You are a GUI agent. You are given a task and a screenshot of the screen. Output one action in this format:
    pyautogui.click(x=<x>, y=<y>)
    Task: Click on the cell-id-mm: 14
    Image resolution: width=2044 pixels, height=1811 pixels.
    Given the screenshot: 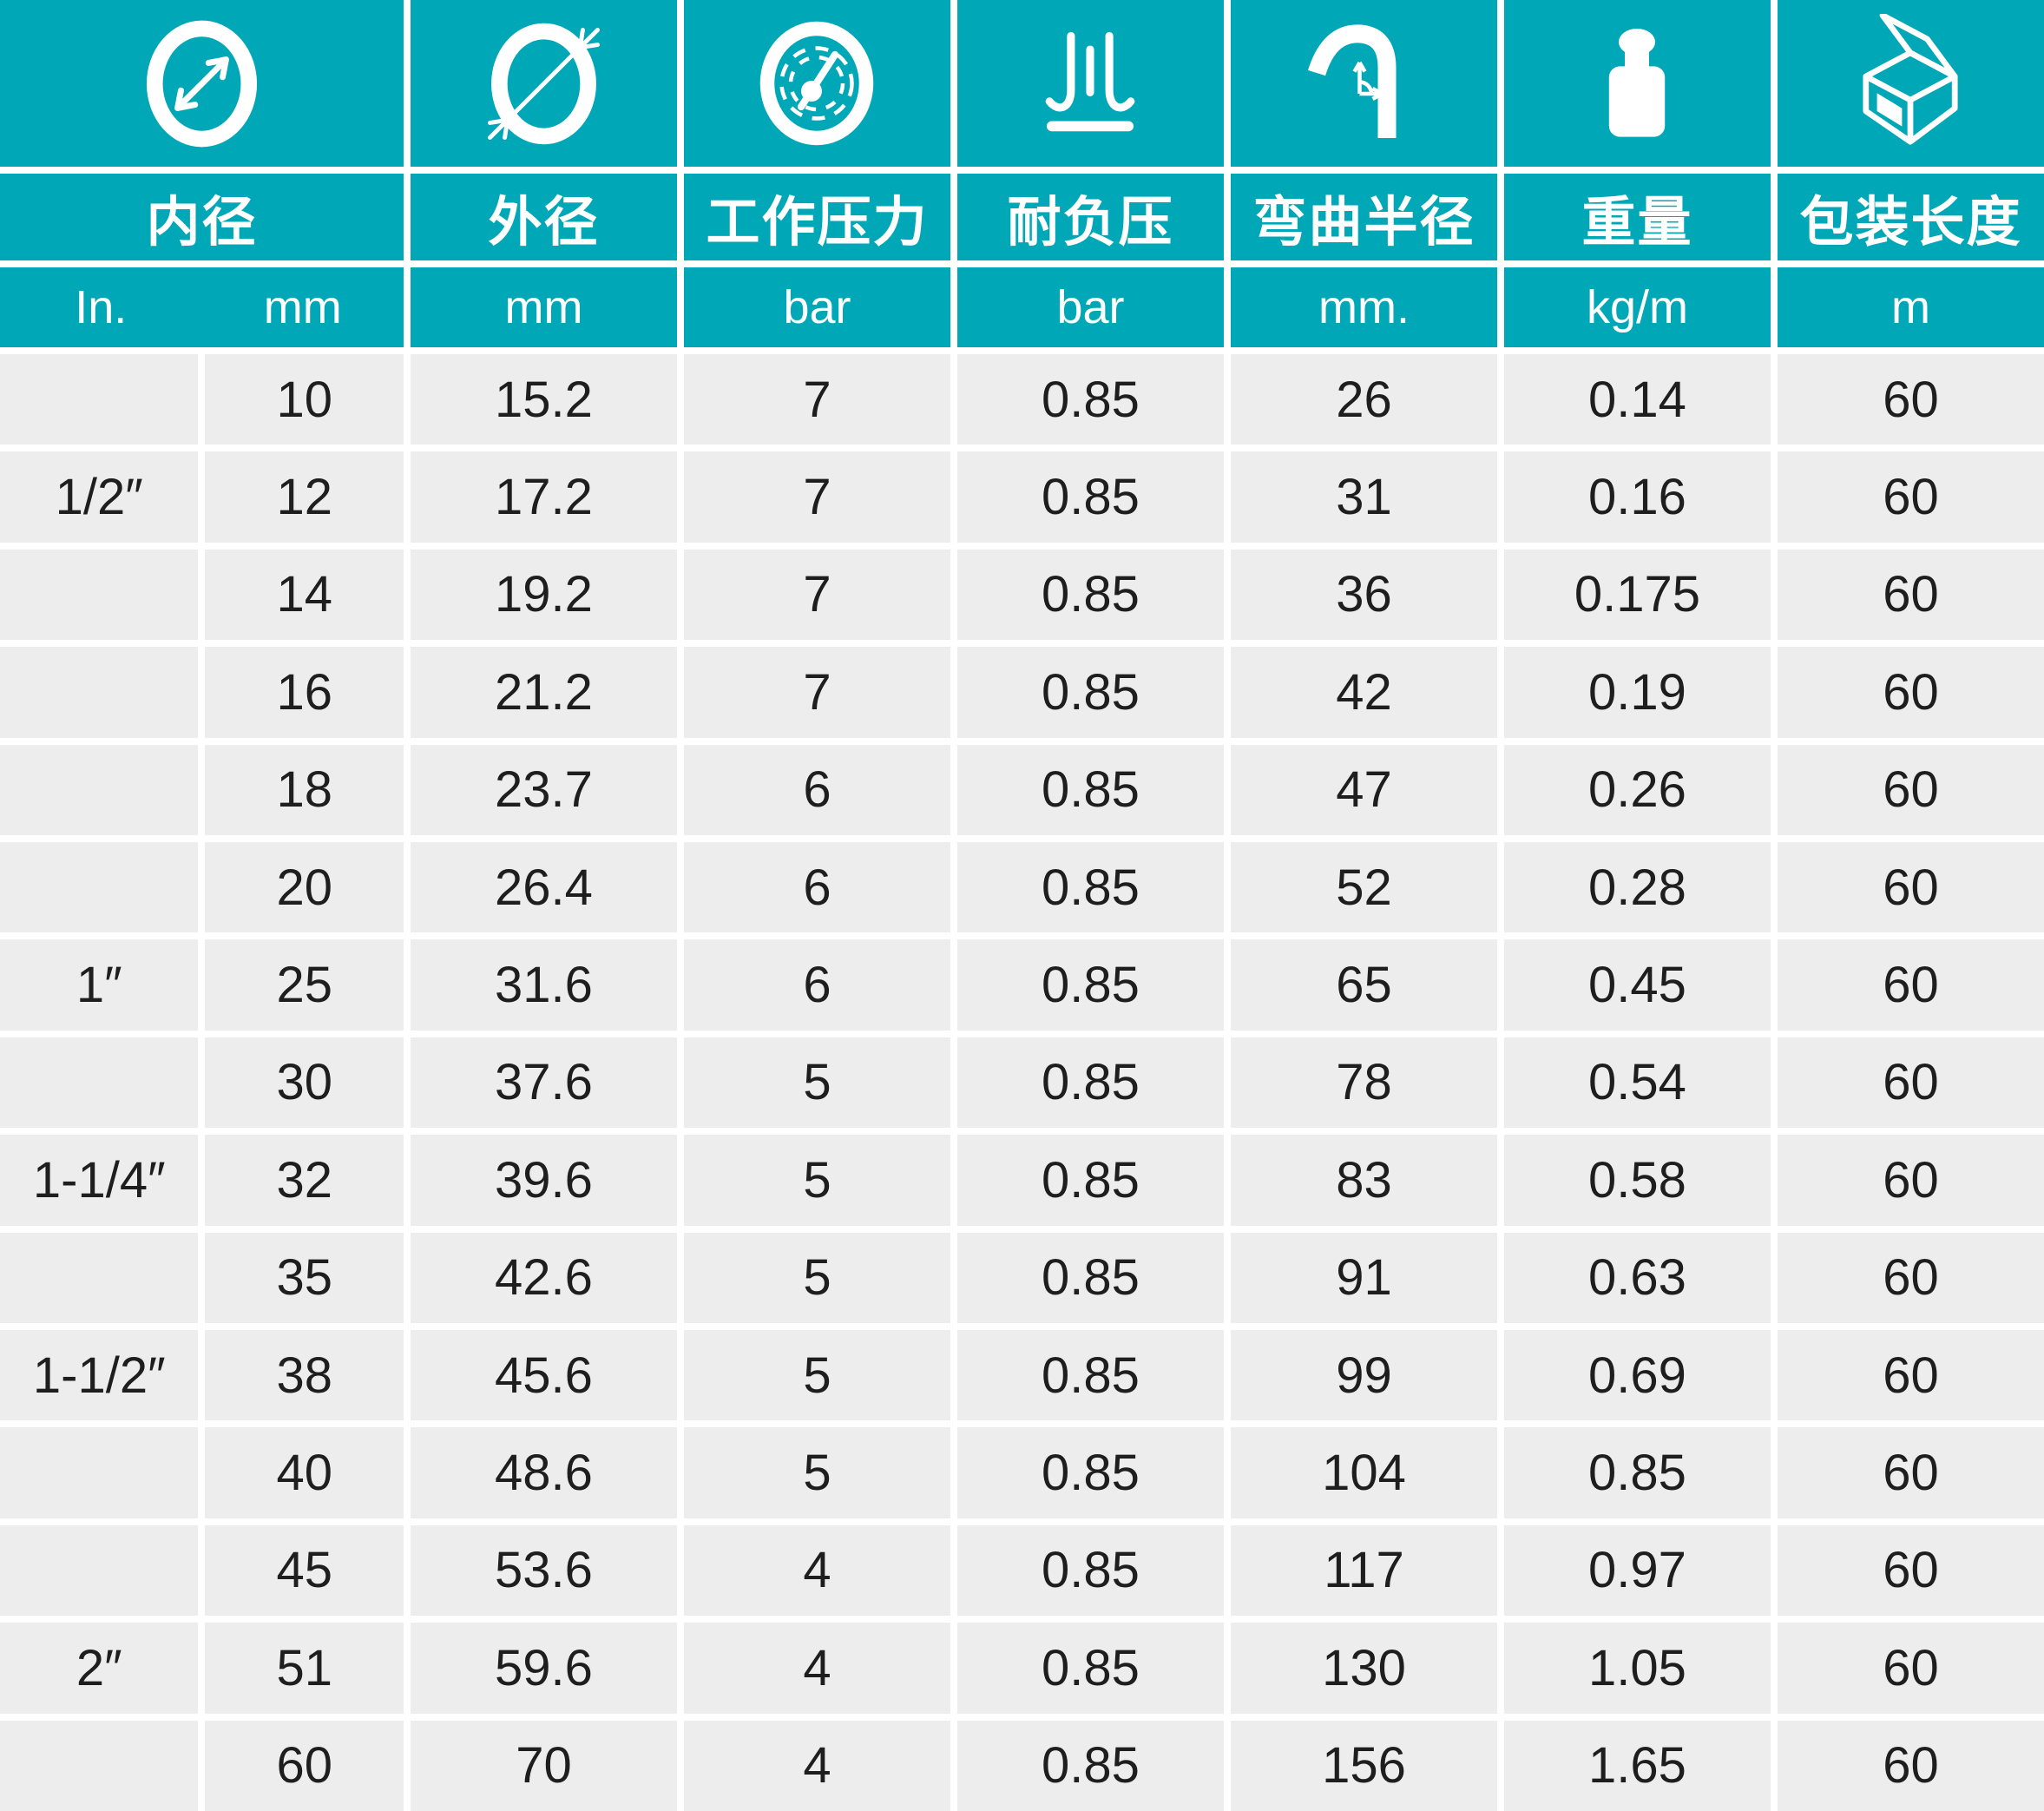 What is the action you would take?
    pyautogui.click(x=304, y=595)
    